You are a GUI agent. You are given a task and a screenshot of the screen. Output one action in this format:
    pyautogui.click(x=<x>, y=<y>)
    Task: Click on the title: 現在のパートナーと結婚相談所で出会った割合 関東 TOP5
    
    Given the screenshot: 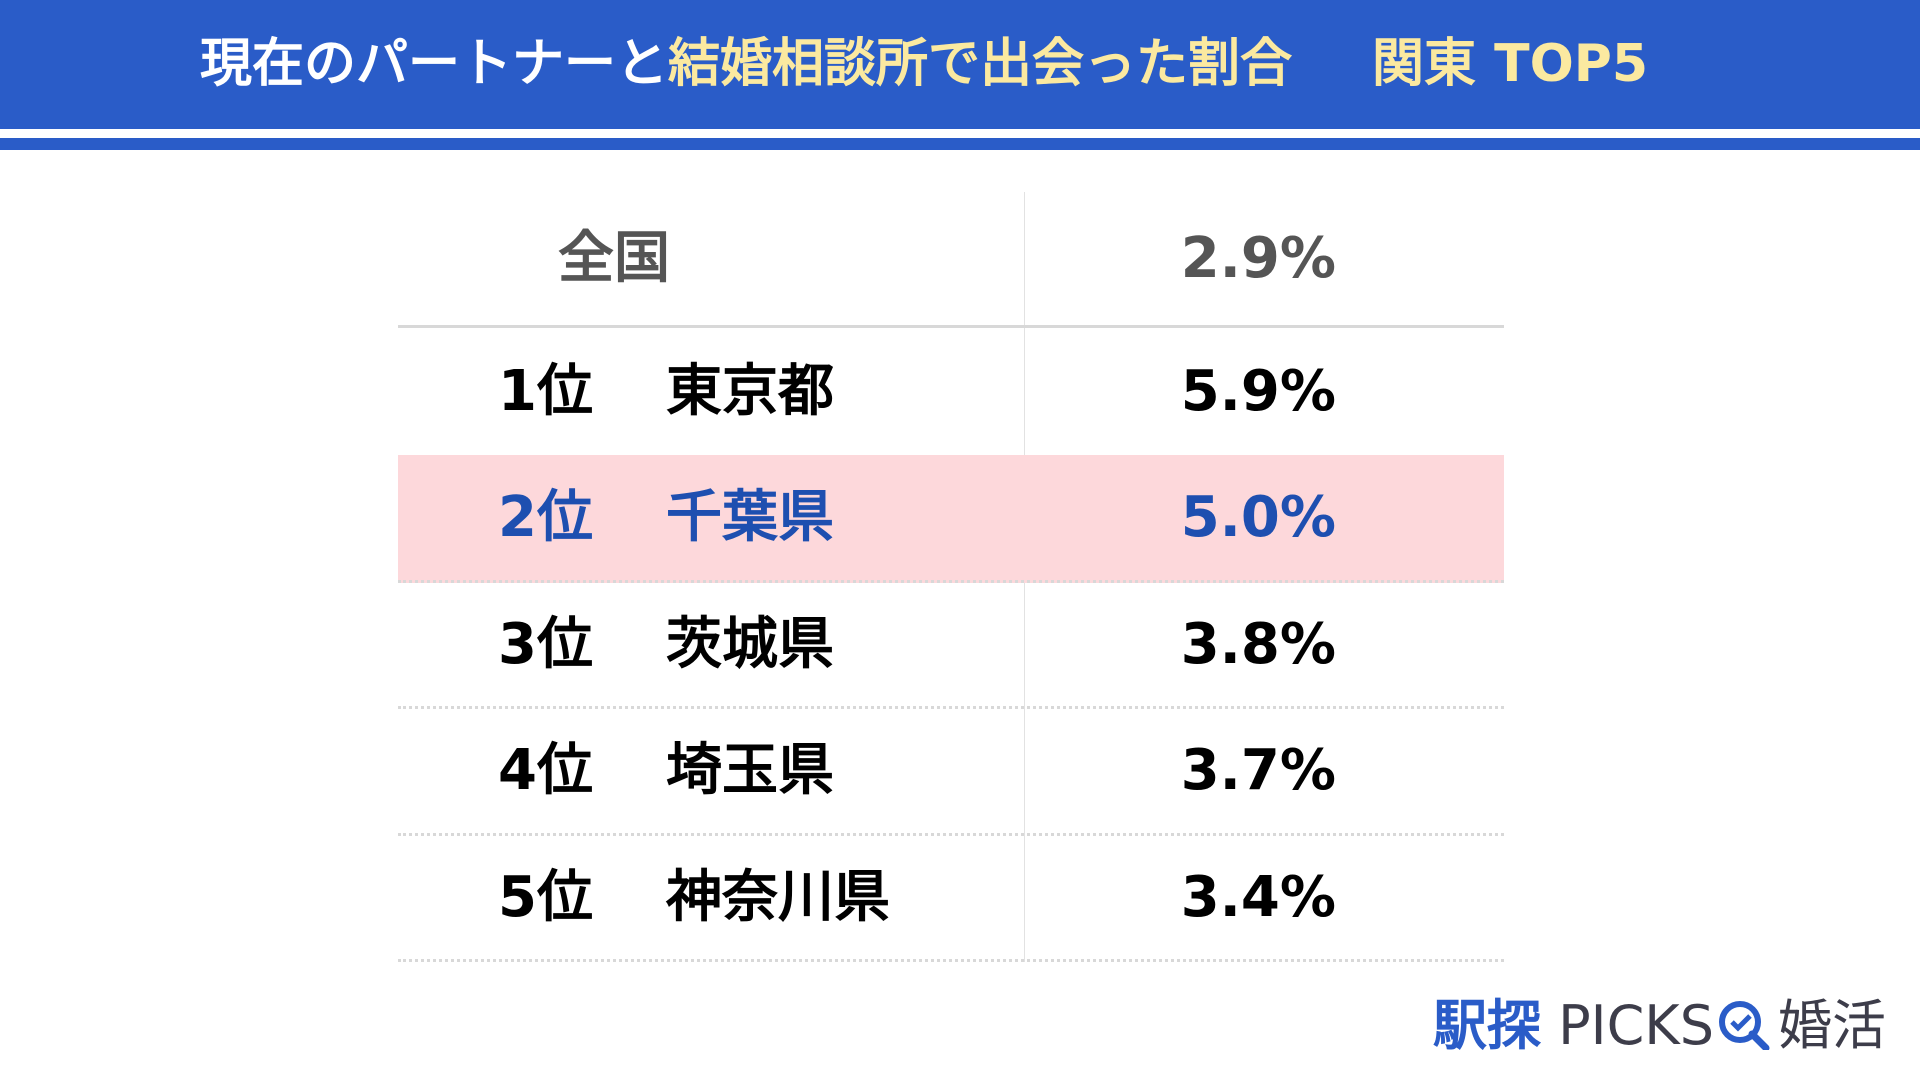 What is the action you would take?
    pyautogui.click(x=924, y=64)
    